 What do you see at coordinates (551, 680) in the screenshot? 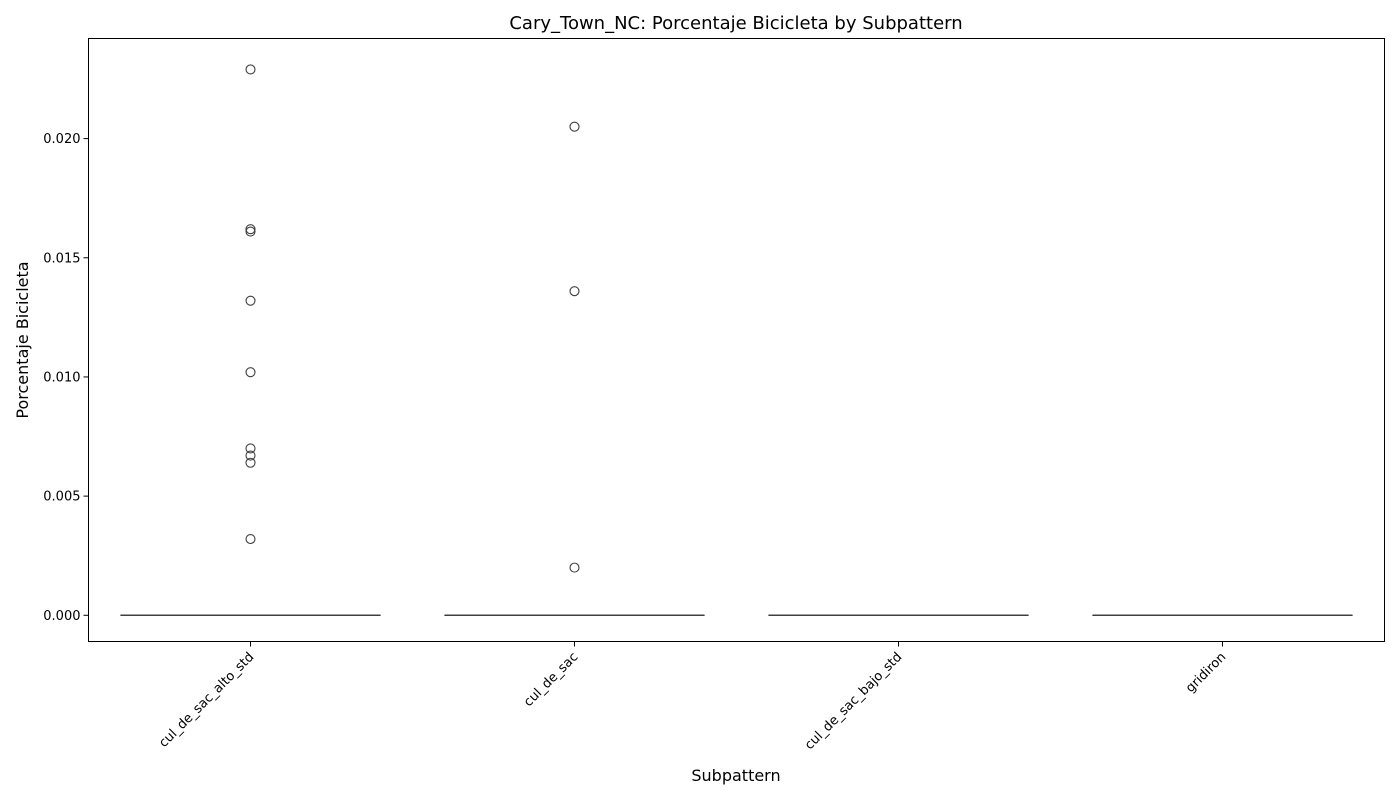
I see `x-tick-label: cul_de_sac` at bounding box center [551, 680].